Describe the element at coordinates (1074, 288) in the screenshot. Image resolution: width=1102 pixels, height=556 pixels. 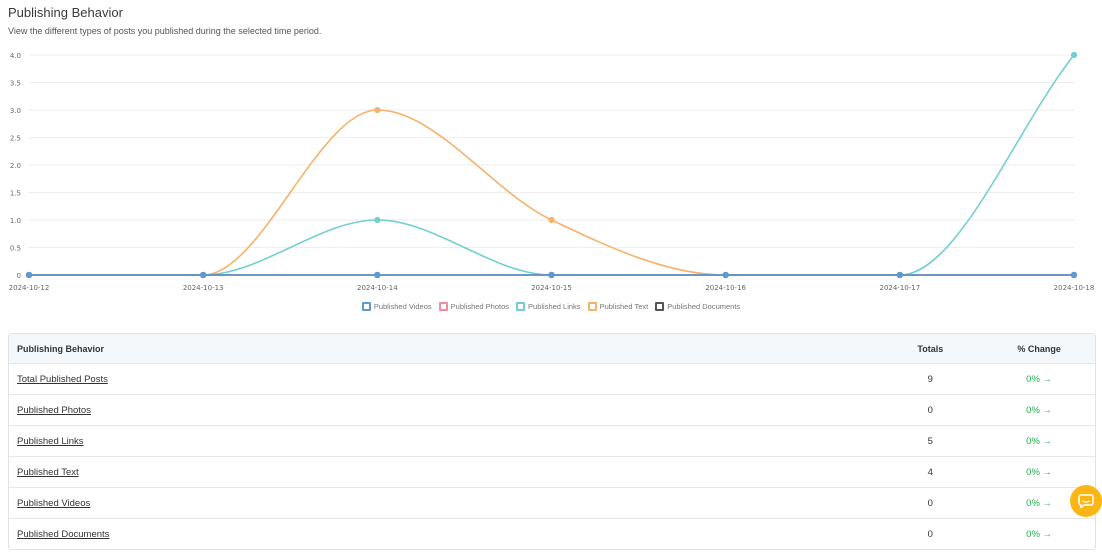
I see `x-tick-label: 2024-10-18` at that location.